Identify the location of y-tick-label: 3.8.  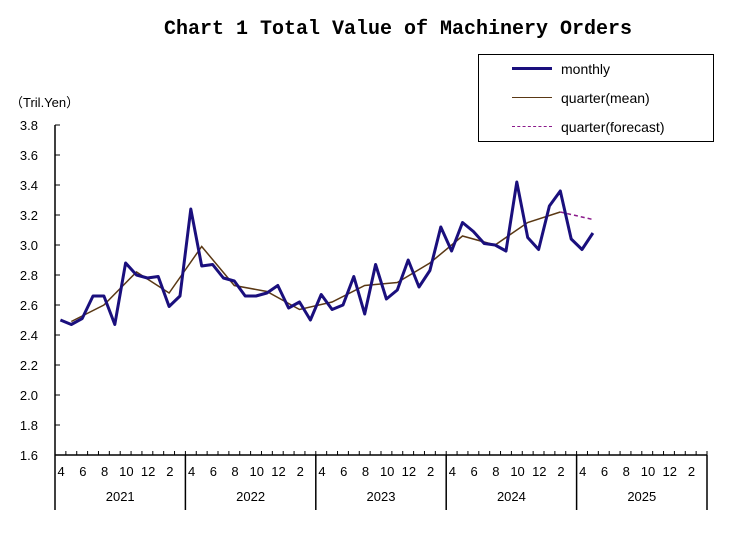
(29, 125).